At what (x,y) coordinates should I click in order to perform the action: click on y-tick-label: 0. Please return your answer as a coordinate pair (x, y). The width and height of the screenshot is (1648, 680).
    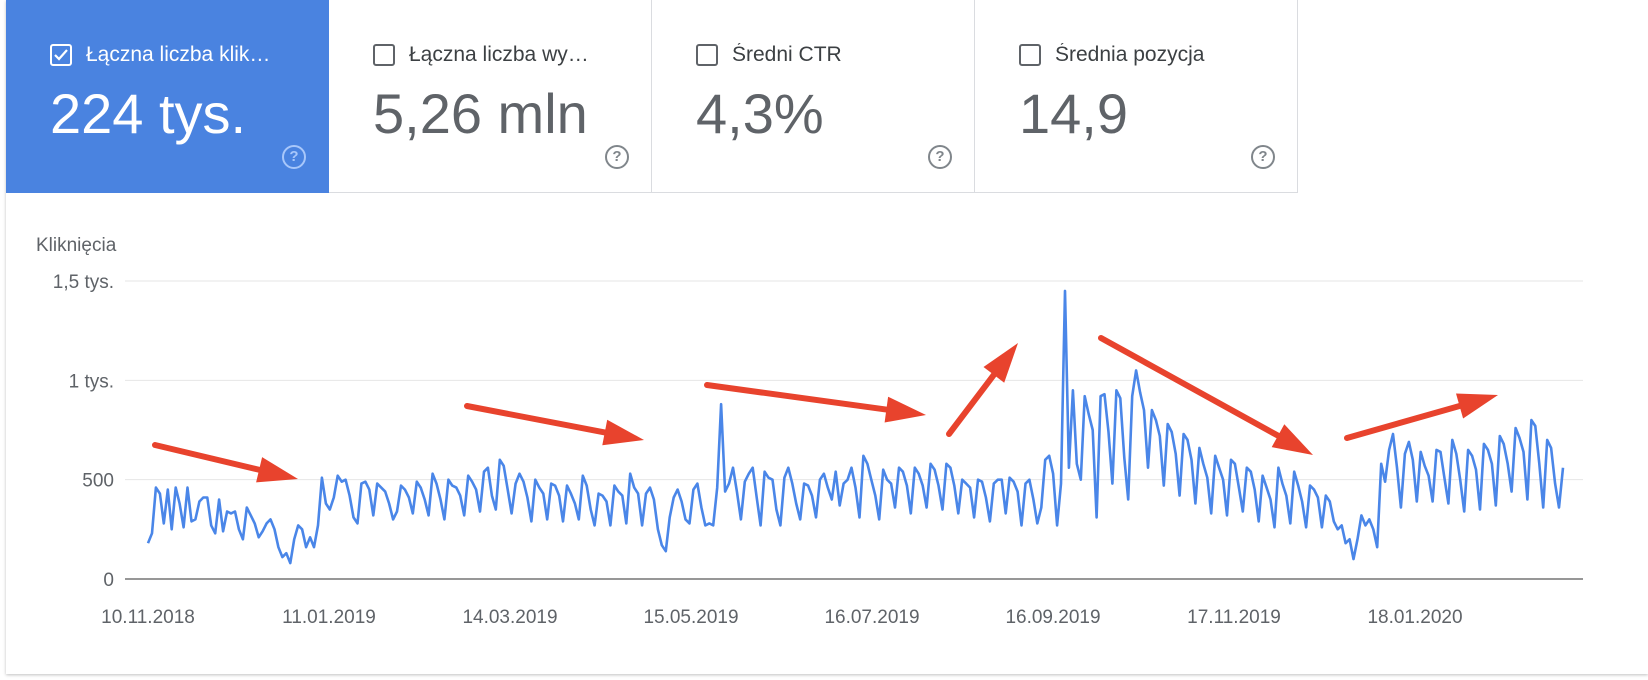
    Looking at the image, I should click on (108, 580).